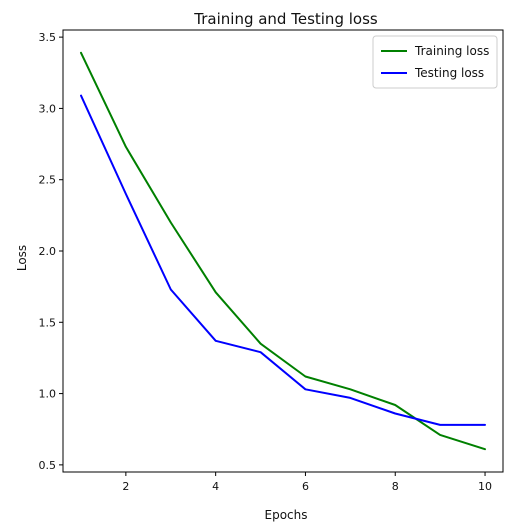  What do you see at coordinates (485, 486) in the screenshot?
I see `x-tick-label: 10` at bounding box center [485, 486].